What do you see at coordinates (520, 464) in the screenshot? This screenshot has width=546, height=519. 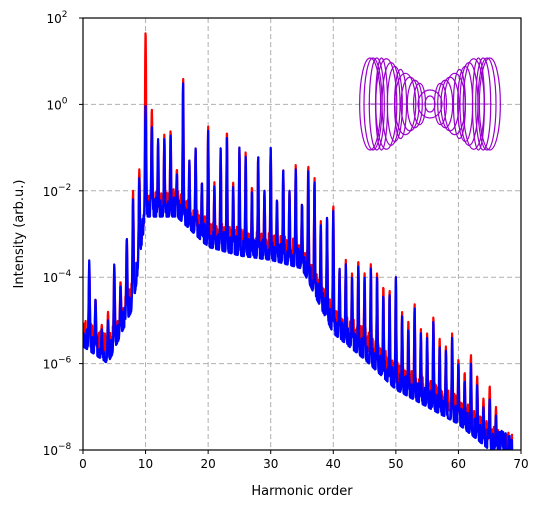 I see `x-tick-label: 70` at bounding box center [520, 464].